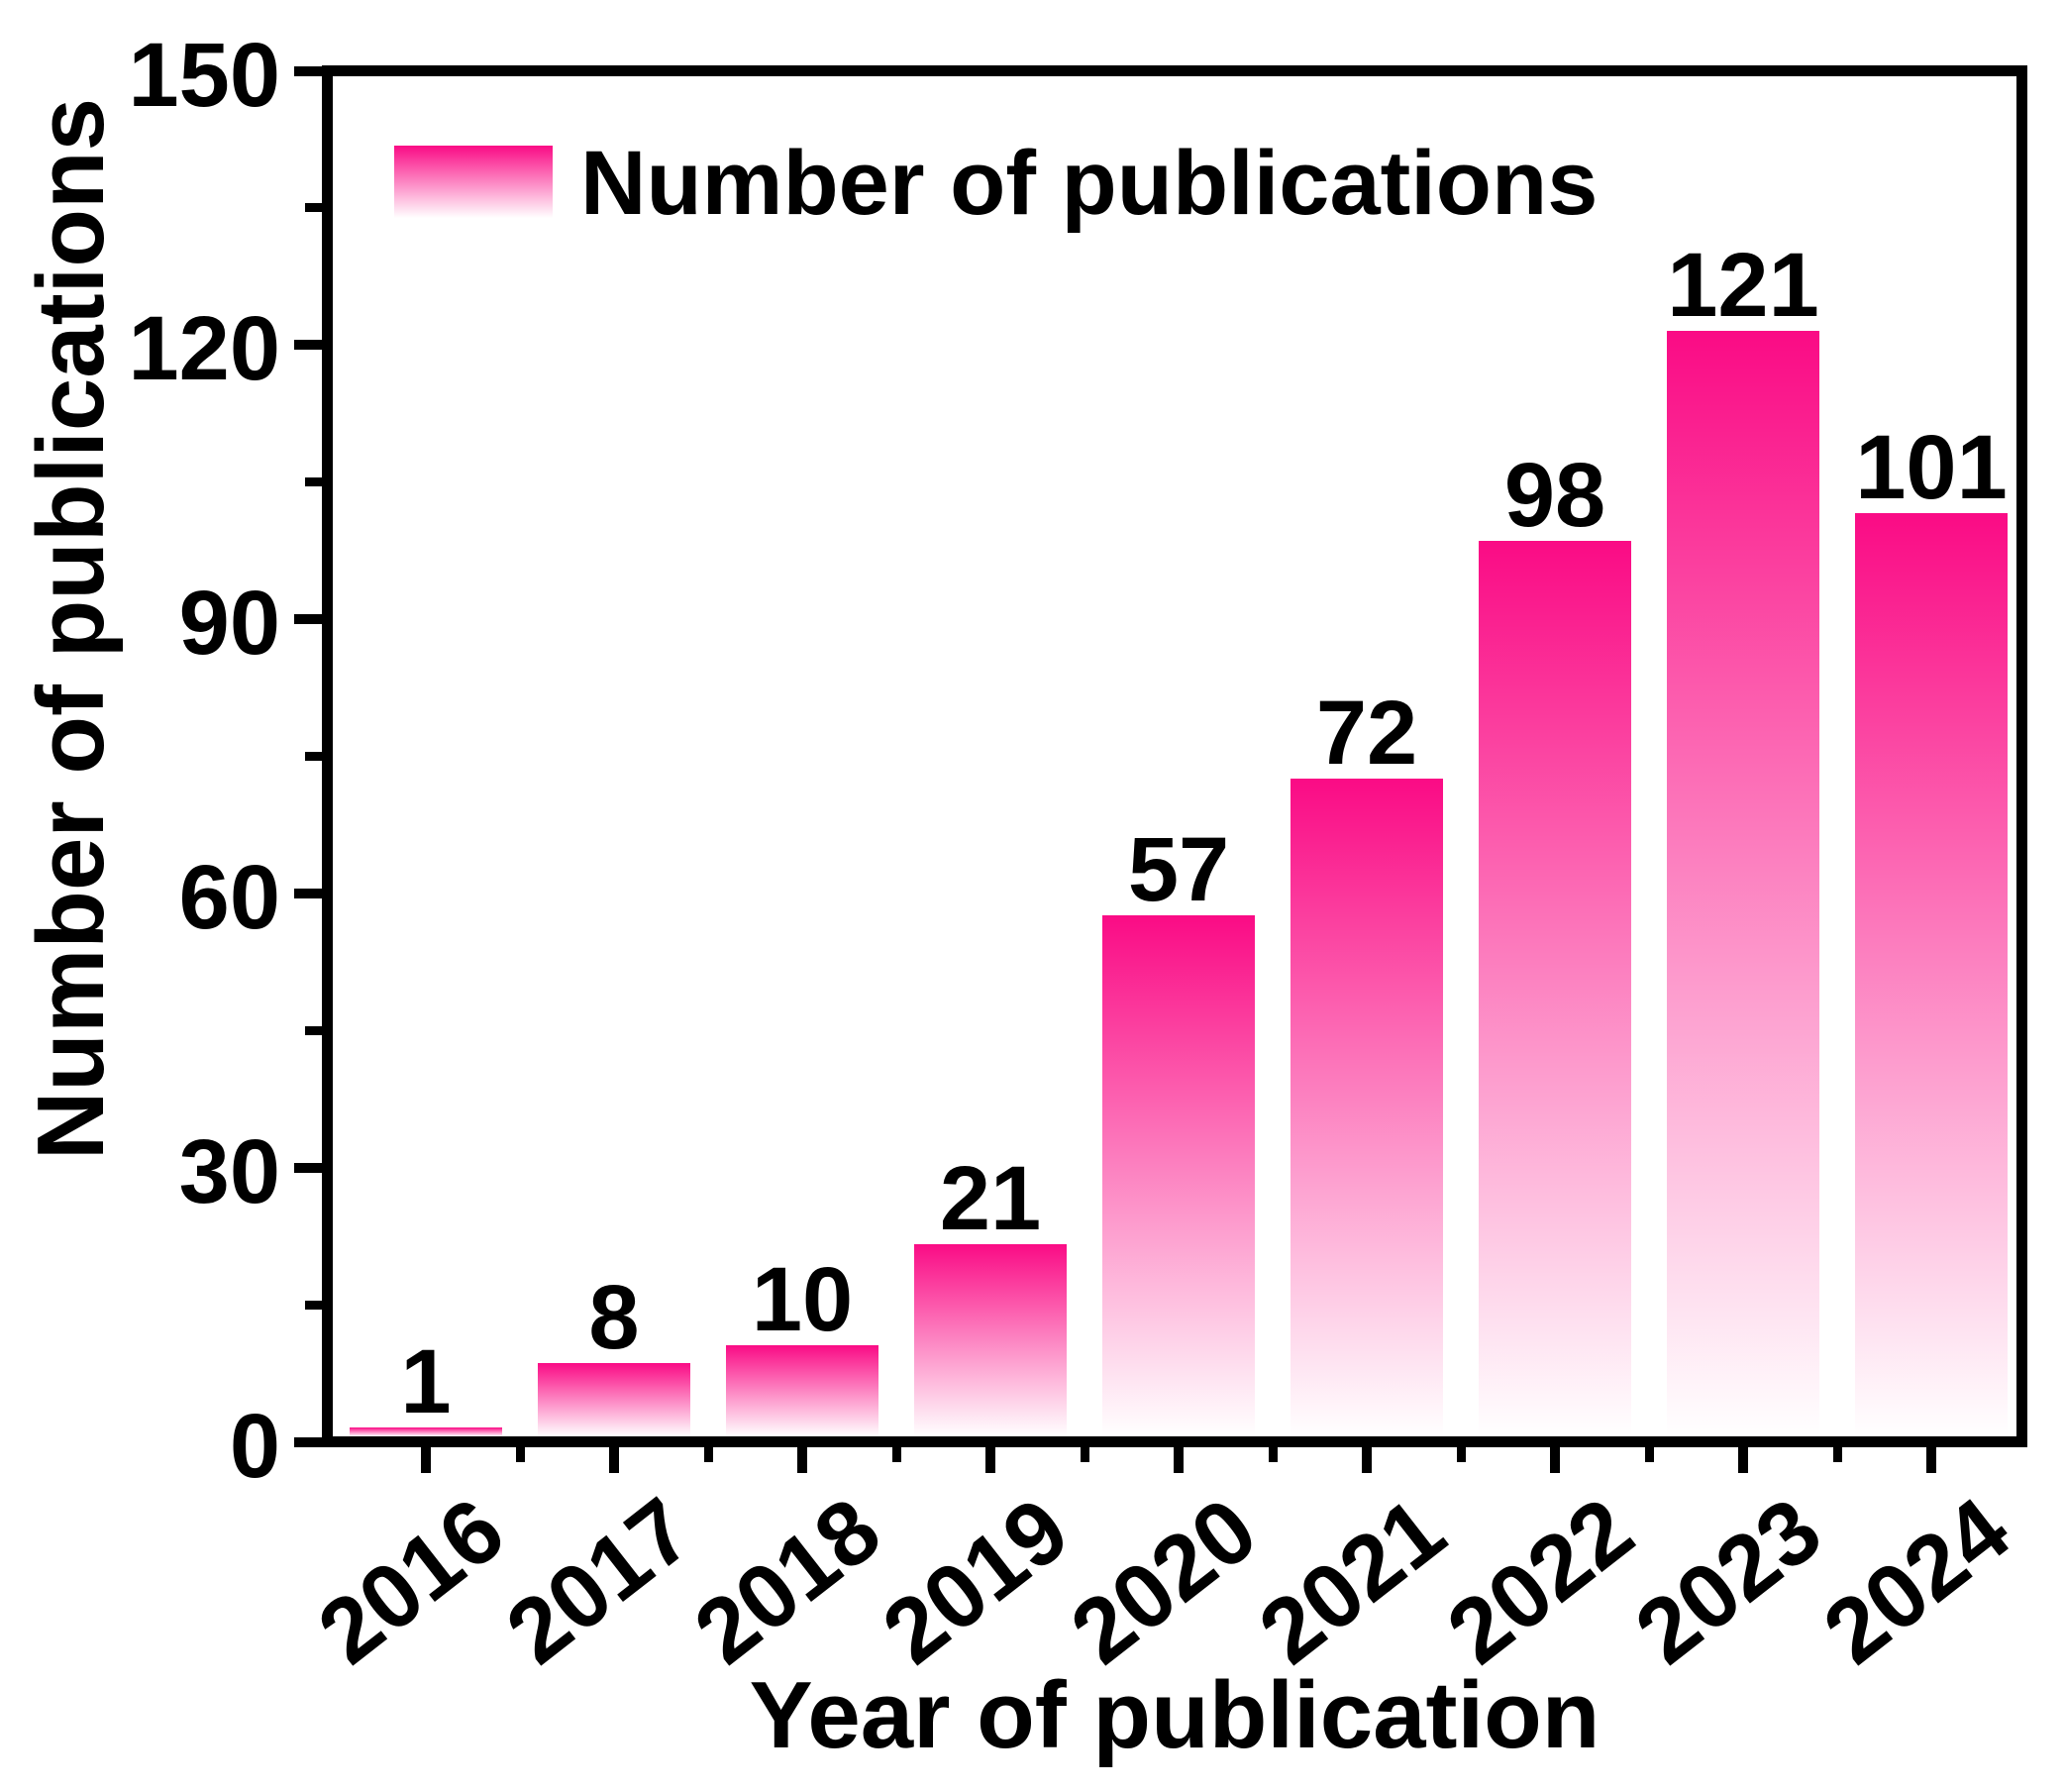 The image size is (2065, 1792). I want to click on x-tick-label-text: 2017, so click(599, 1582).